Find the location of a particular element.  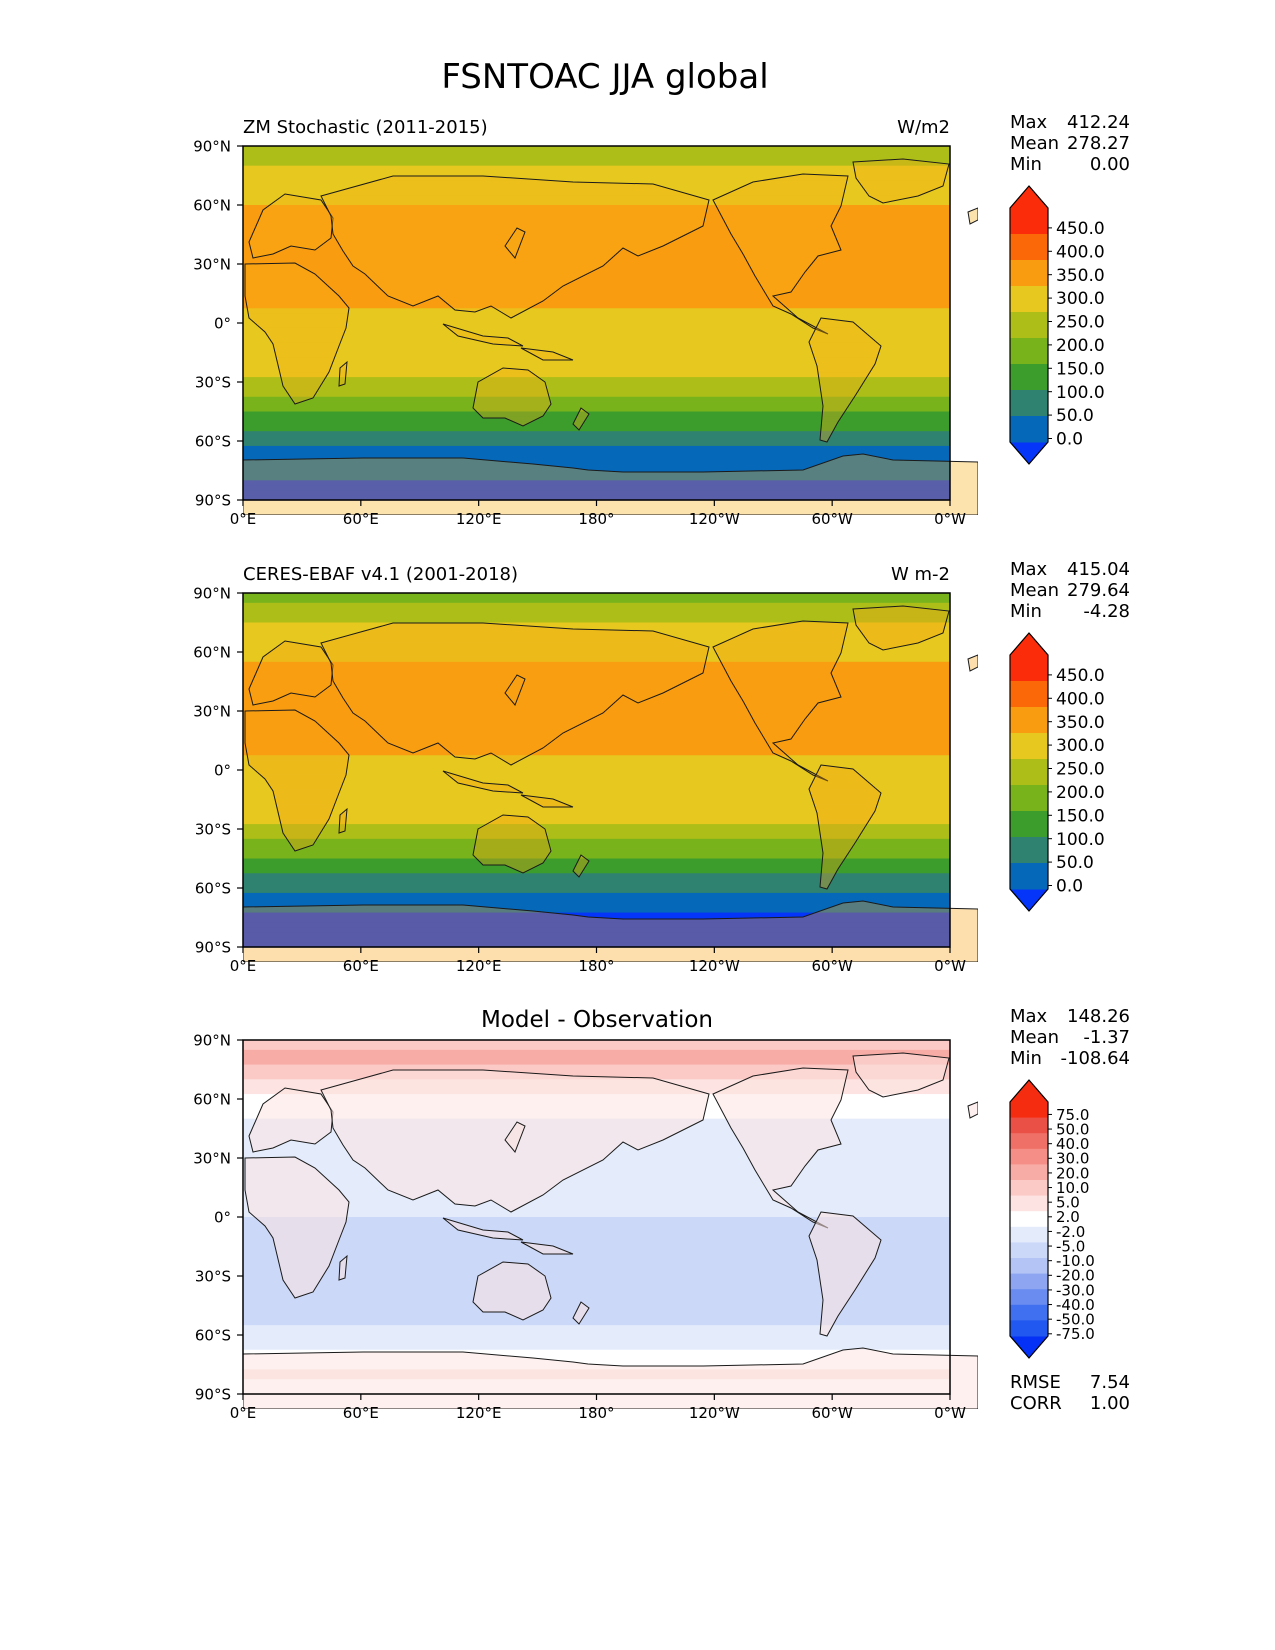

stat-value-mean: -1.37 is located at coordinates (1106, 1037).